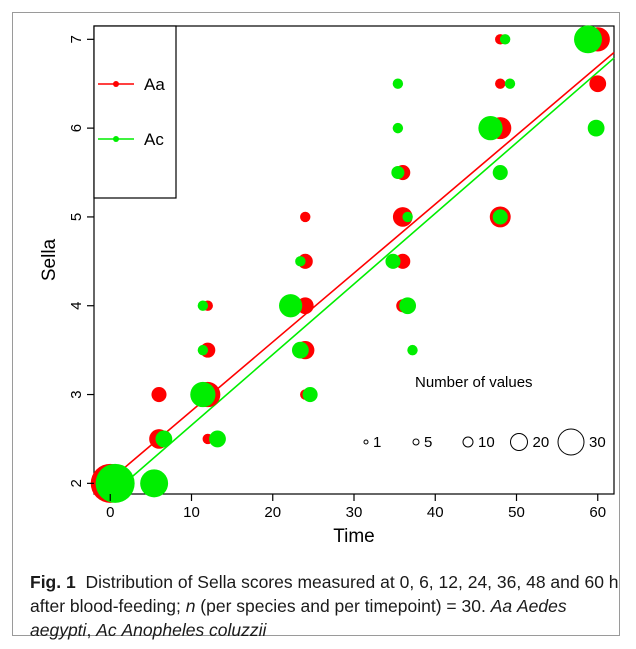 The width and height of the screenshot is (636, 649). What do you see at coordinates (428, 442) in the screenshot?
I see `size-legend-label: 5` at bounding box center [428, 442].